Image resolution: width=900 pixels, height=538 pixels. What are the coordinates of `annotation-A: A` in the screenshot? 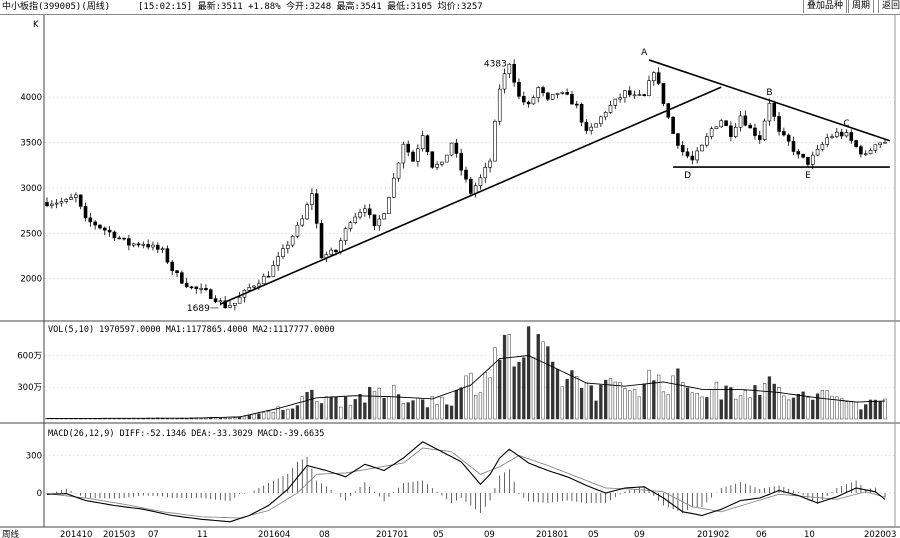 It's located at (644, 53).